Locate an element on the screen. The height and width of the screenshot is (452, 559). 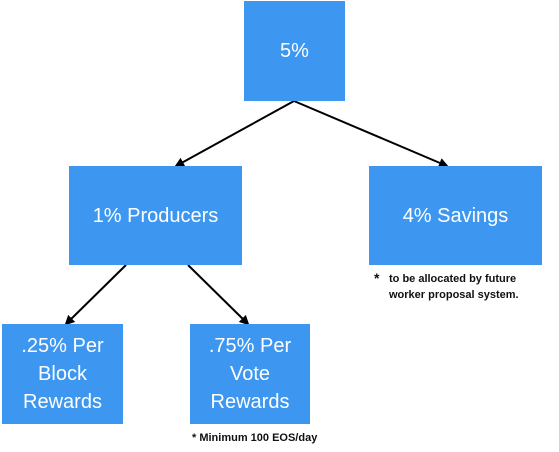
root-box-5-percent: 5% is located at coordinates (294, 51).